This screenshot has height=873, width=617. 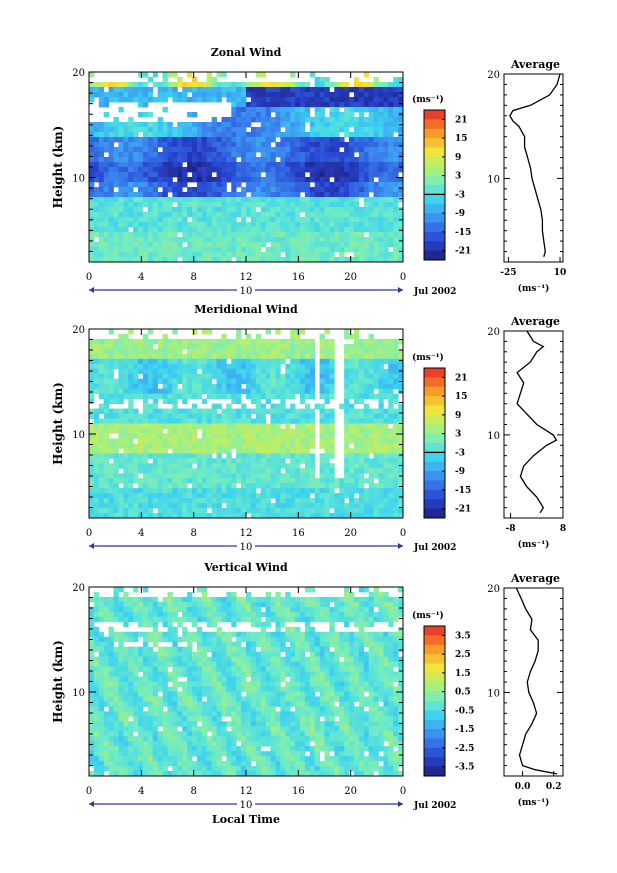 What do you see at coordinates (463, 233) in the screenshot?
I see `colorbar-tick-label: -15` at bounding box center [463, 233].